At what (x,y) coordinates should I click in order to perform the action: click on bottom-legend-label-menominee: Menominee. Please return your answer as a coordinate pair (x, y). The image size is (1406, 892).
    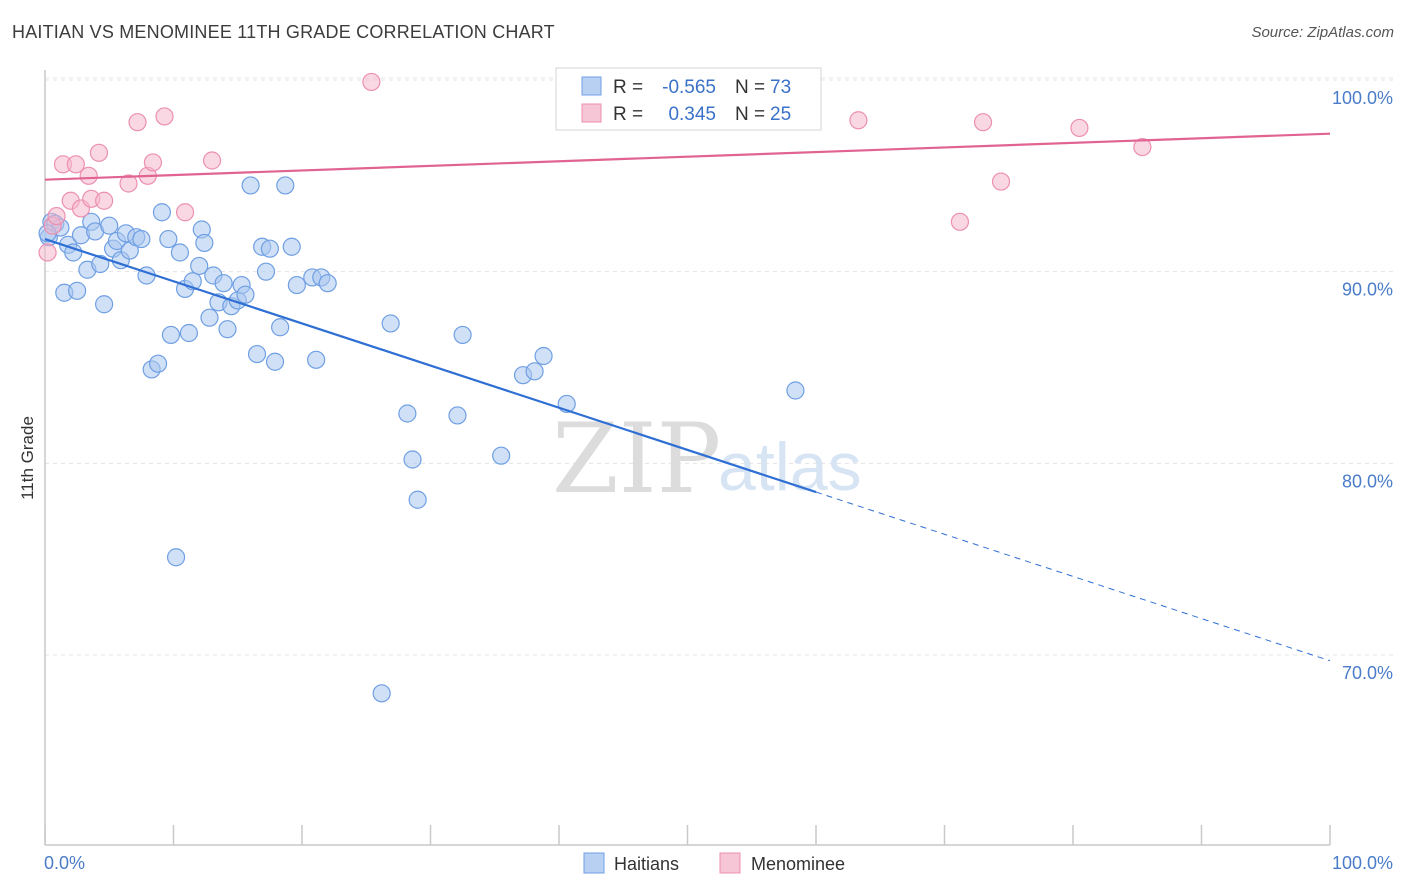
    Looking at the image, I should click on (798, 864).